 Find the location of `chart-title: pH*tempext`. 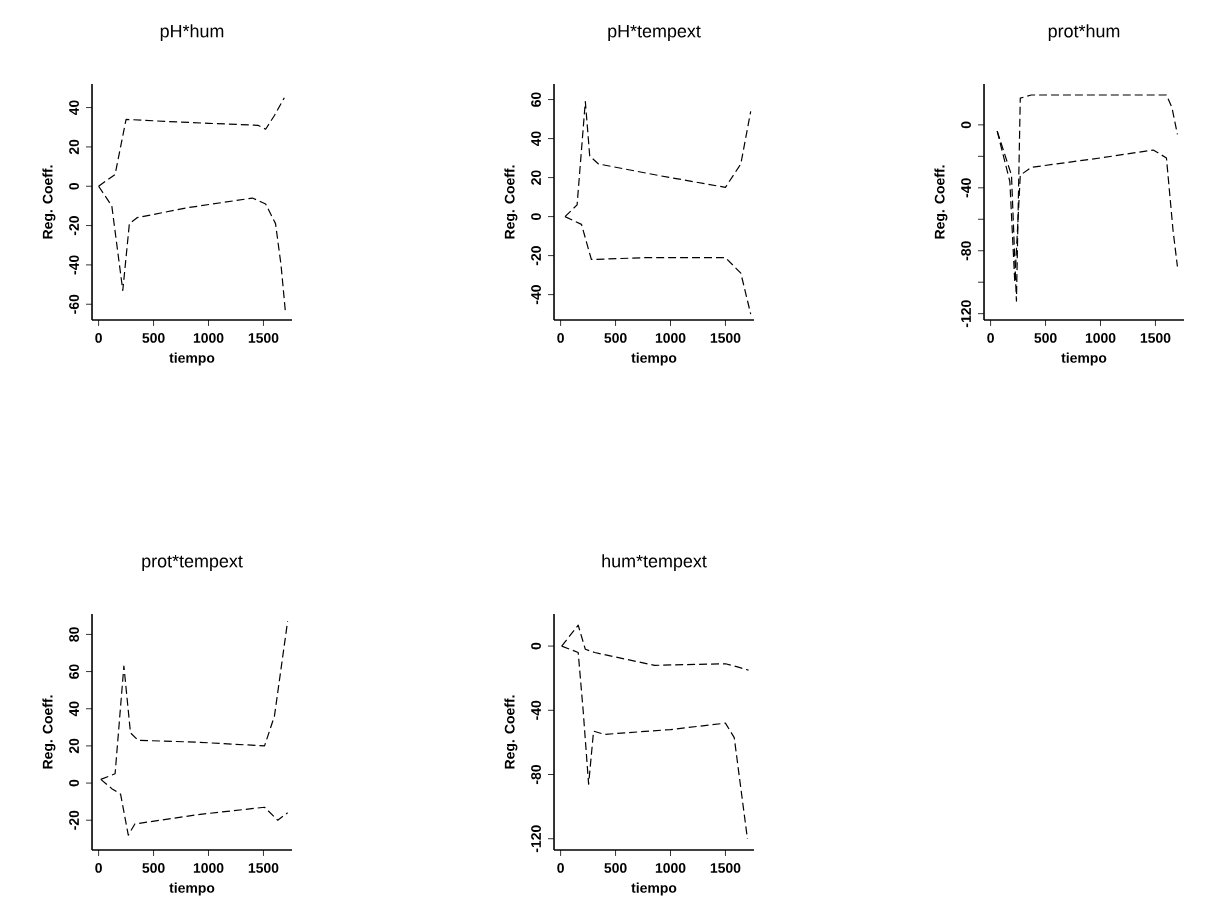

chart-title: pH*tempext is located at coordinates (654, 32).